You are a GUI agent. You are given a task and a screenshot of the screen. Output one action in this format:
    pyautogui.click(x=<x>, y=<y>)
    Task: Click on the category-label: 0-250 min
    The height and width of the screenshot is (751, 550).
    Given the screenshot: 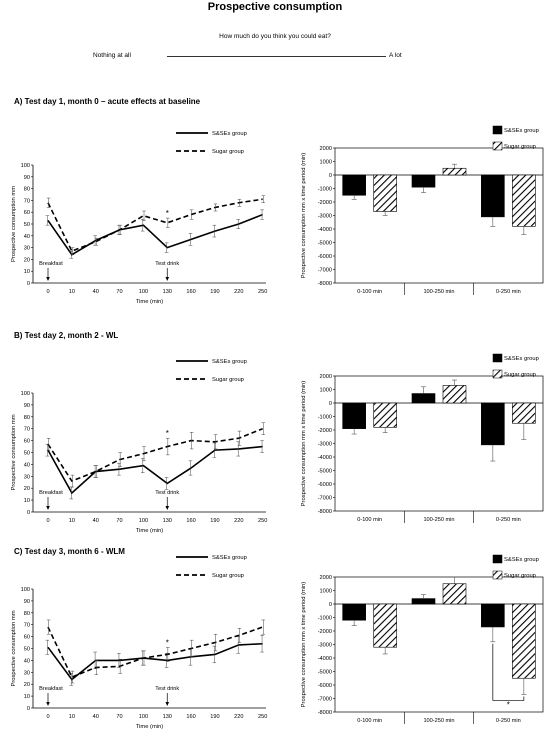 What is the action you would take?
    pyautogui.click(x=508, y=520)
    